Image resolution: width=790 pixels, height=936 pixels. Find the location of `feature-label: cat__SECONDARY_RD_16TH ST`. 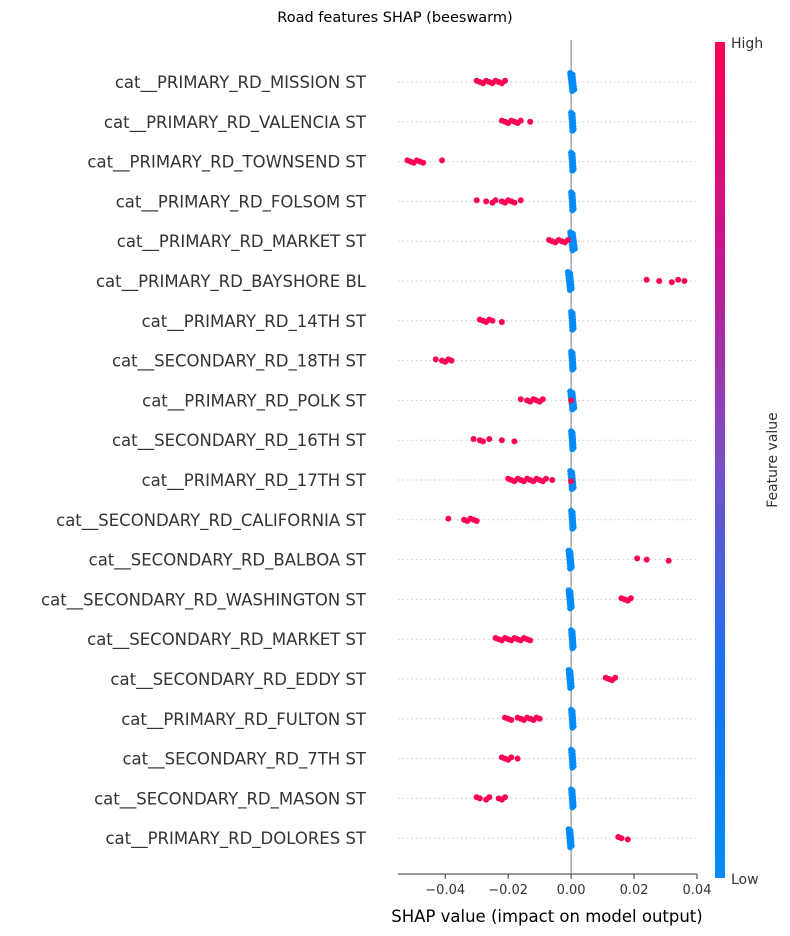

feature-label: cat__SECONDARY_RD_16TH ST is located at coordinates (239, 441).